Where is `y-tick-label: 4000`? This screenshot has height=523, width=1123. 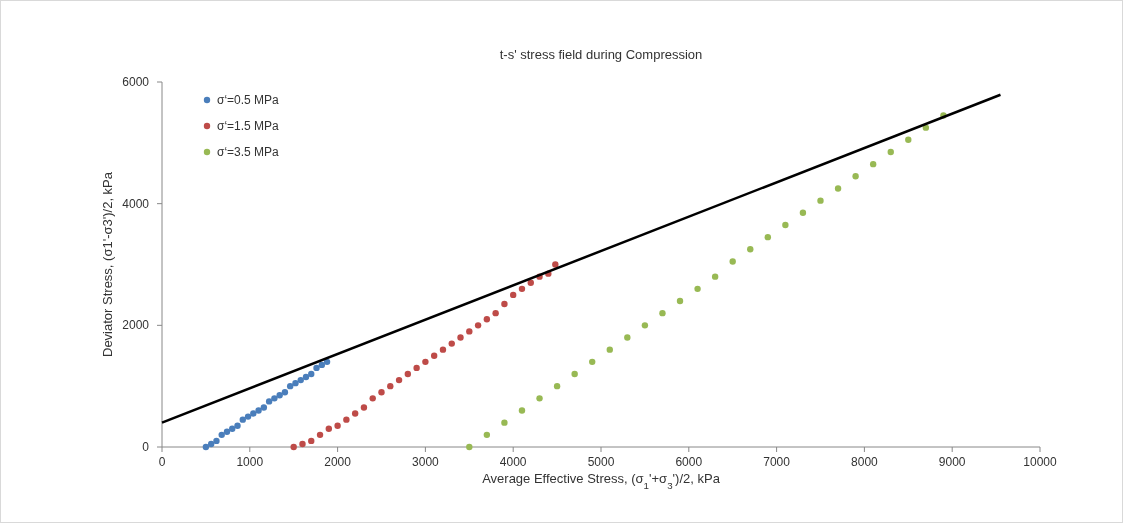
y-tick-label: 4000 is located at coordinates (136, 203).